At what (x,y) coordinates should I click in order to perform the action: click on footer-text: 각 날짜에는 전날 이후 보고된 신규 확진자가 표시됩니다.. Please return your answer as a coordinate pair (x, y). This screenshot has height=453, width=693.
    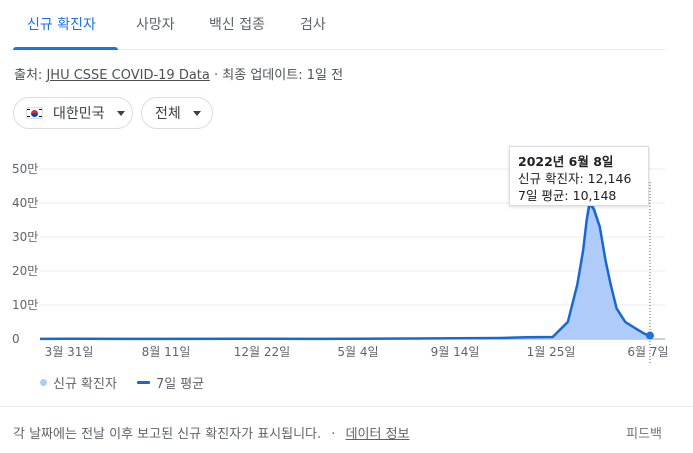
    Looking at the image, I should click on (167, 434).